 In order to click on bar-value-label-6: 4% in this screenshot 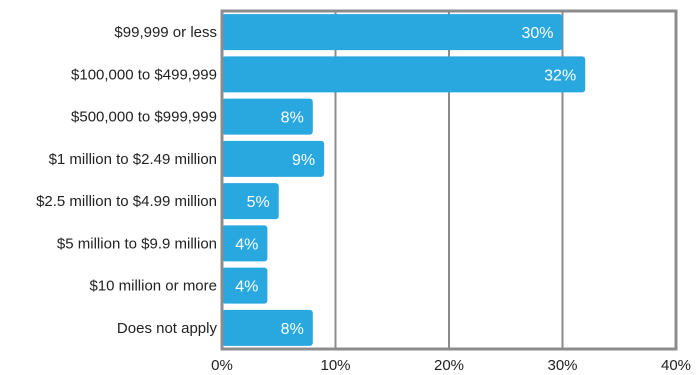, I will do `click(246, 287)`.